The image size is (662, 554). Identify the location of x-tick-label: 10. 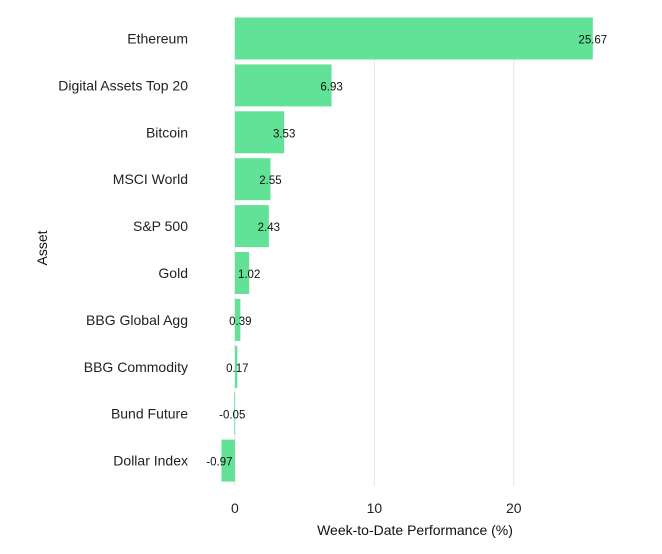
(375, 508).